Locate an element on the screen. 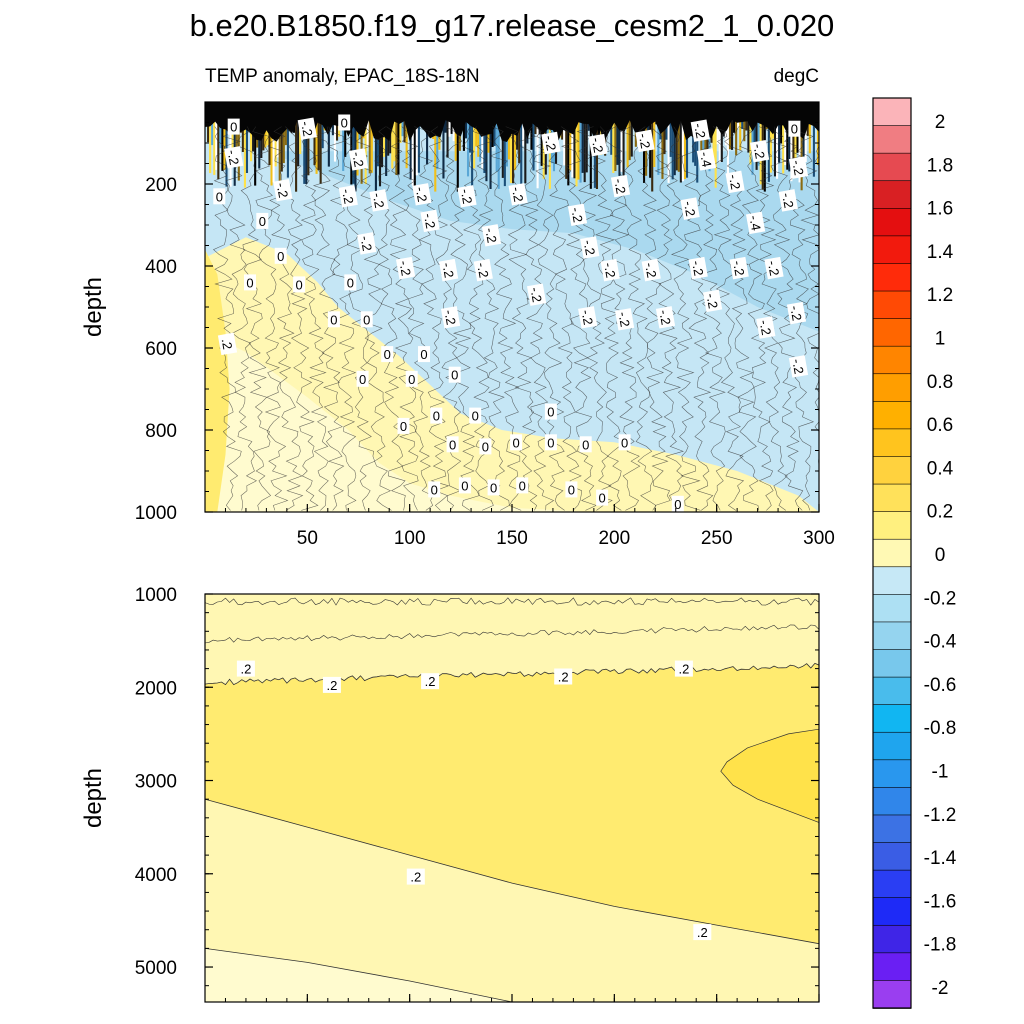 This screenshot has height=1024, width=1024. contour-label: -.4 is located at coordinates (755, 223).